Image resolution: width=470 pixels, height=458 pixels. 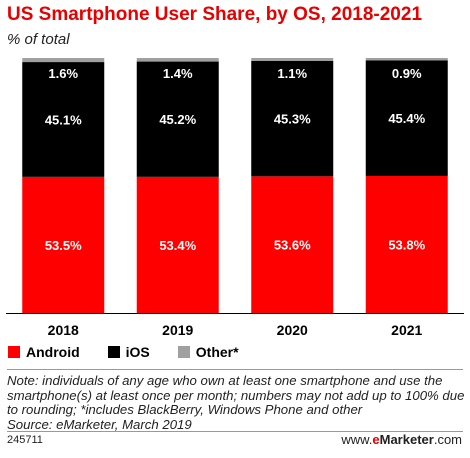 I want to click on data-label-other-2018: 1.6%, so click(x=63, y=73).